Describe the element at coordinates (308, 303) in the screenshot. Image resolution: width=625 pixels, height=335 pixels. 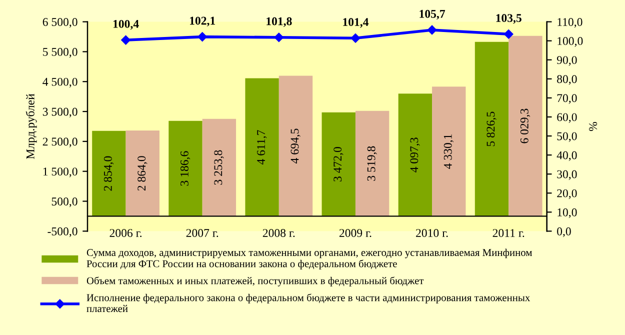
I see `legend-label: Исполнение федерального закона о федеральном бюджете в части администрирования таможенных платежей` at that location.